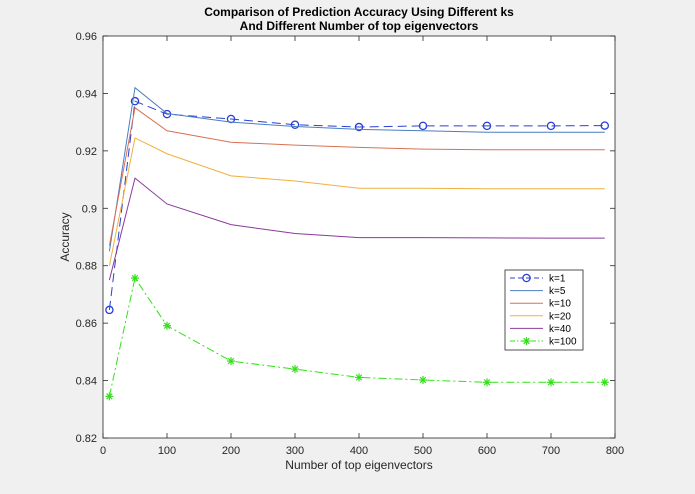  Describe the element at coordinates (359, 26) in the screenshot. I see `chart-title-line-2: And Different Number of top eigenvectors` at that location.